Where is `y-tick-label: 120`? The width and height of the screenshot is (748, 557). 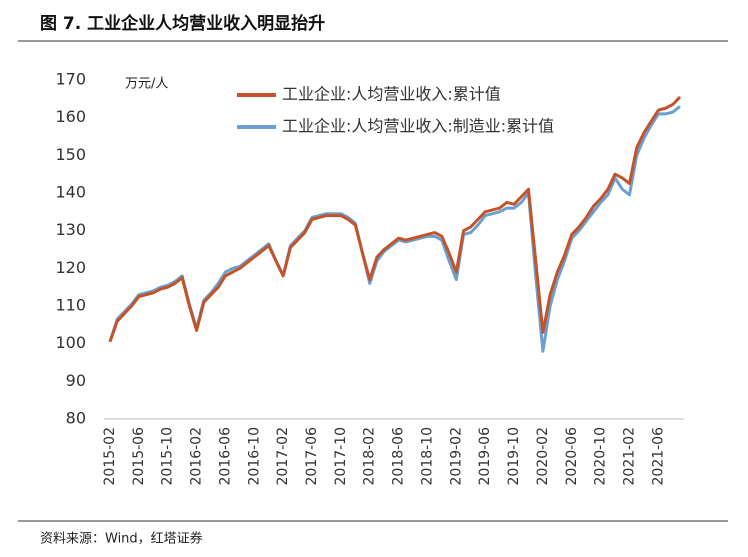
y-tick-label: 120 is located at coordinates (70, 267).